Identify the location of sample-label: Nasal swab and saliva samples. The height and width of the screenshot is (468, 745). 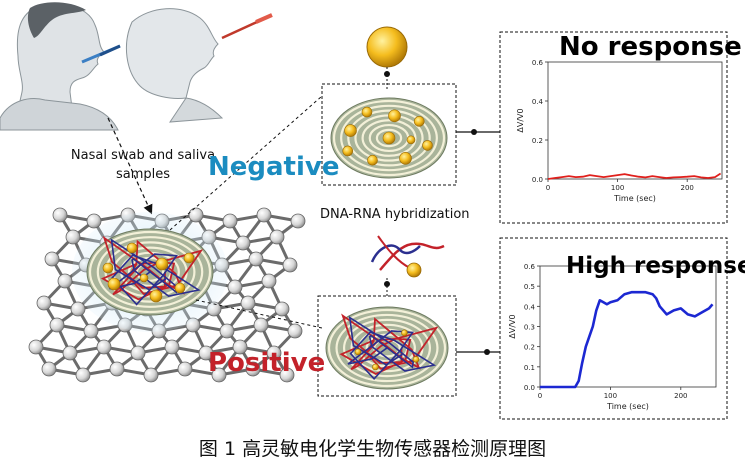
(143, 165).